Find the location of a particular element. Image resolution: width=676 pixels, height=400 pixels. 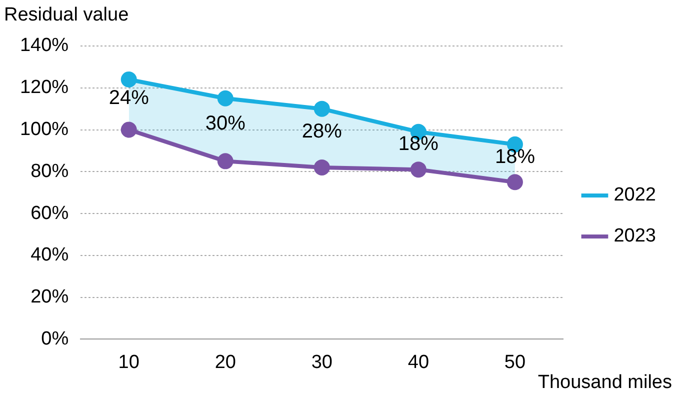

x-tick-label: 40 is located at coordinates (419, 362).